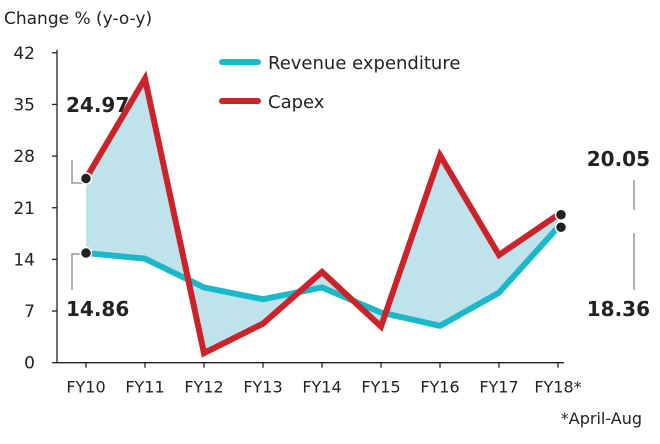 The image size is (660, 444). Describe the element at coordinates (296, 102) in the screenshot. I see `legend-label-capex: Capex` at that location.